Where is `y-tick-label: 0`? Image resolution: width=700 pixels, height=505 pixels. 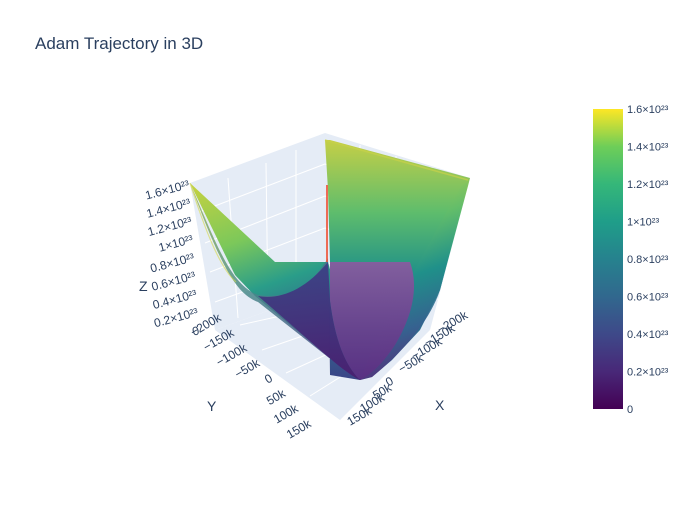 y-tick-label: 0 is located at coordinates (268, 379).